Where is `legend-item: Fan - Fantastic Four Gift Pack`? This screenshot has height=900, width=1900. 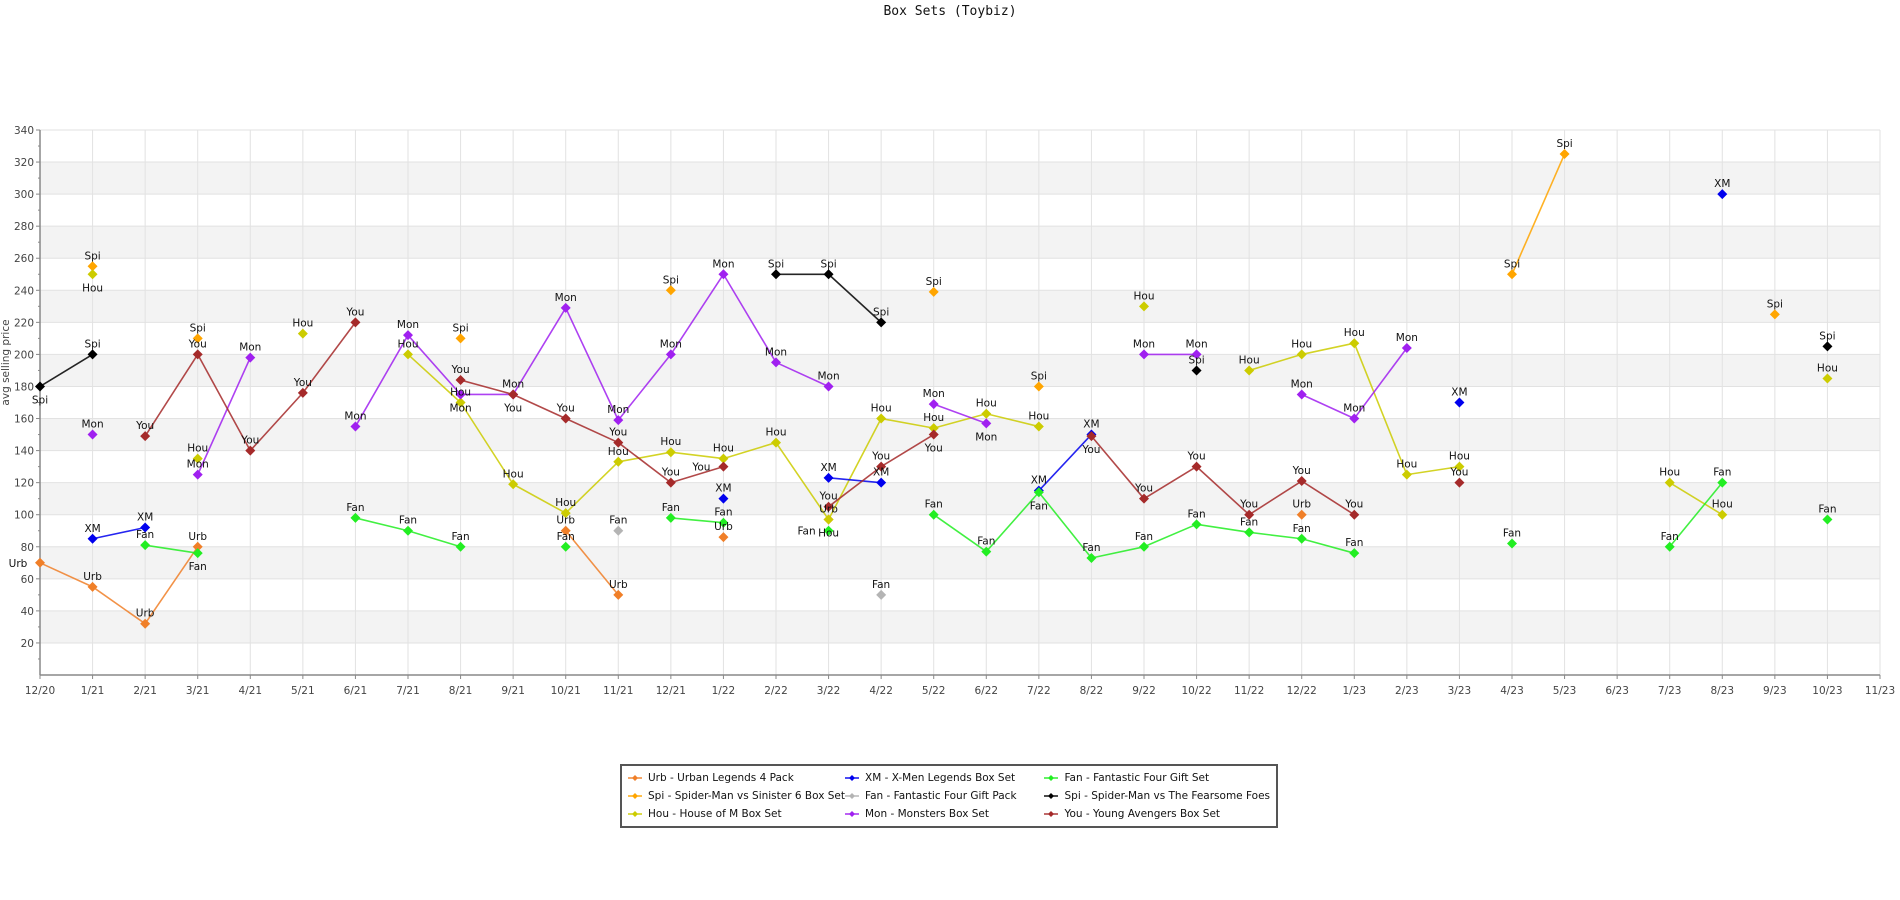 legend-item: Fan - Fantastic Four Gift Pack is located at coordinates (944, 796).